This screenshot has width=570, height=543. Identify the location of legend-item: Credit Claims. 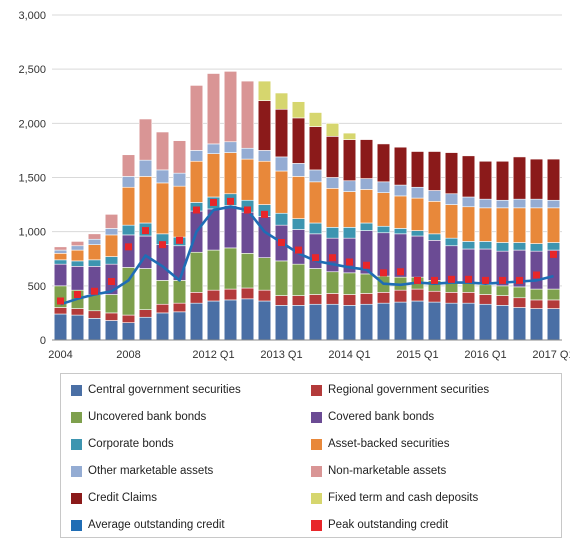
(114, 498).